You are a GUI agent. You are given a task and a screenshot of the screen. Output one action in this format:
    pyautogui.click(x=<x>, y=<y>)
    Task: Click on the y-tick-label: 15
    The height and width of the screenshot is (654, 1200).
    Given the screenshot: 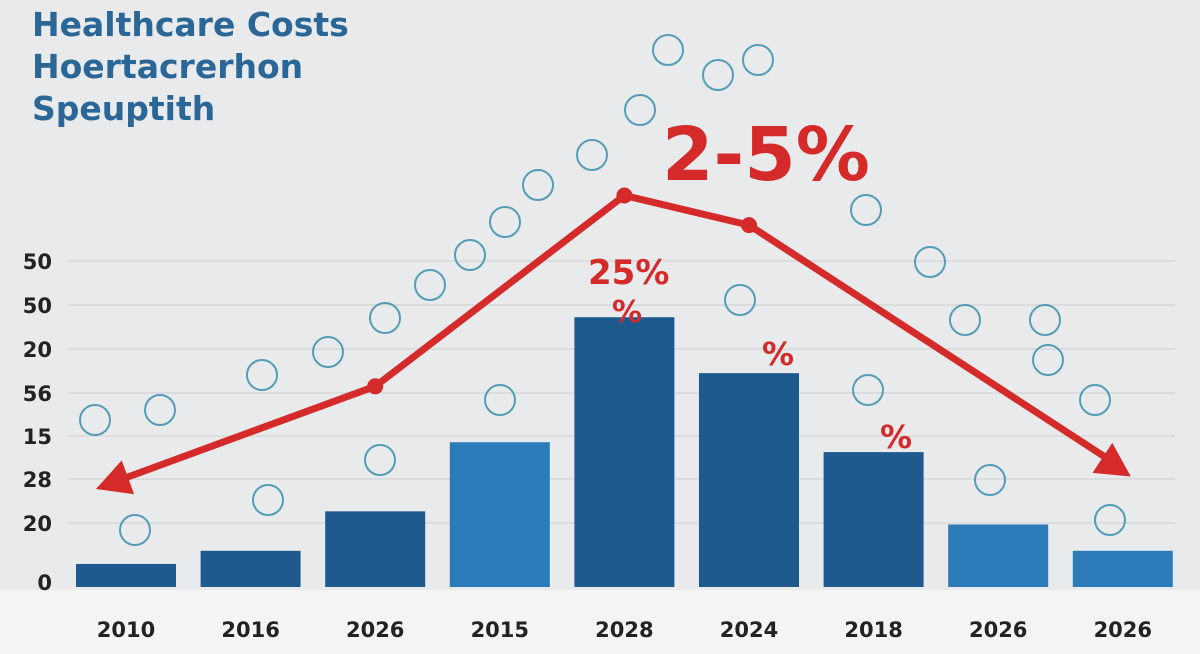 What is the action you would take?
    pyautogui.click(x=37, y=437)
    